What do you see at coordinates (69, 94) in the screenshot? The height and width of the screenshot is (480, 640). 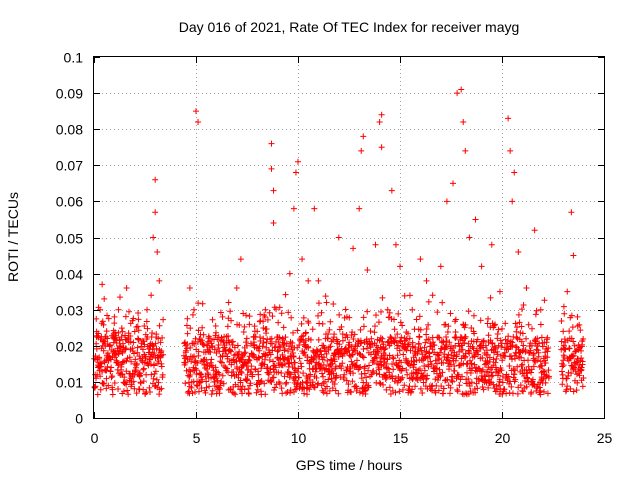 I see `y-tick-label: 0.09` at bounding box center [69, 94].